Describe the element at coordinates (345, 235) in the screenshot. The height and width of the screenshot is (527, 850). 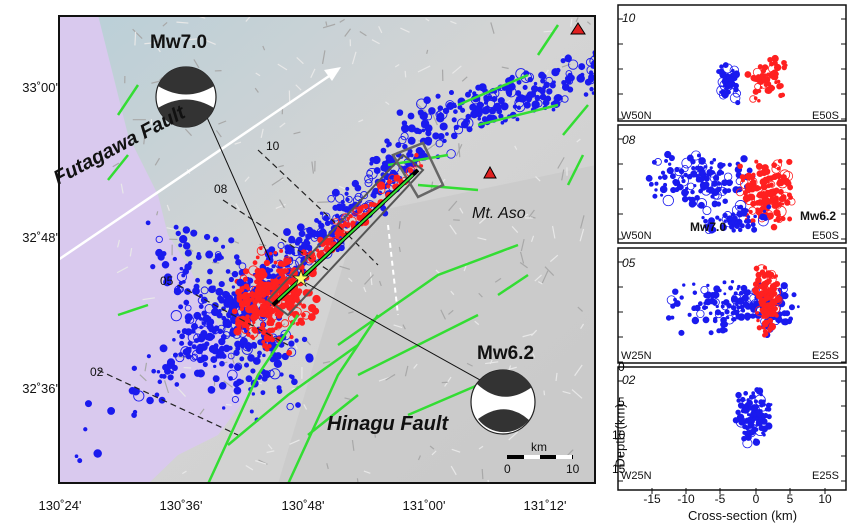
I see `fault-model-outline` at that location.